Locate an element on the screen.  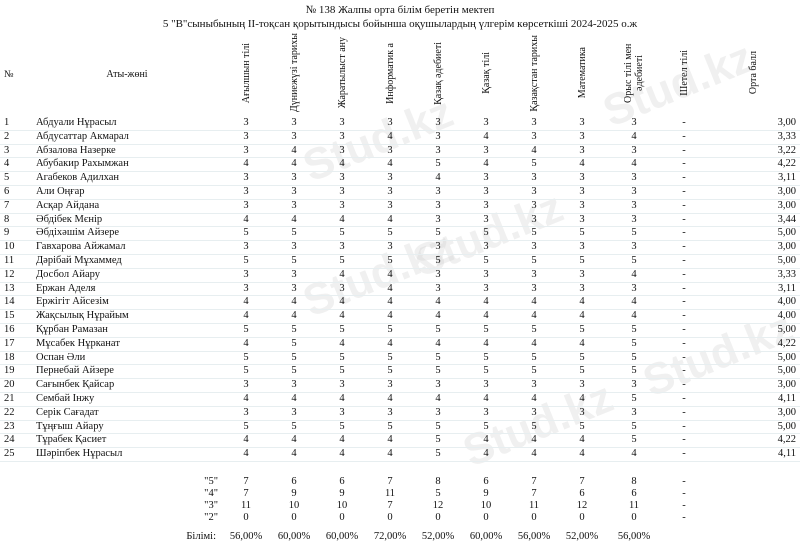
row-number: 5 is located at coordinates (7, 178).